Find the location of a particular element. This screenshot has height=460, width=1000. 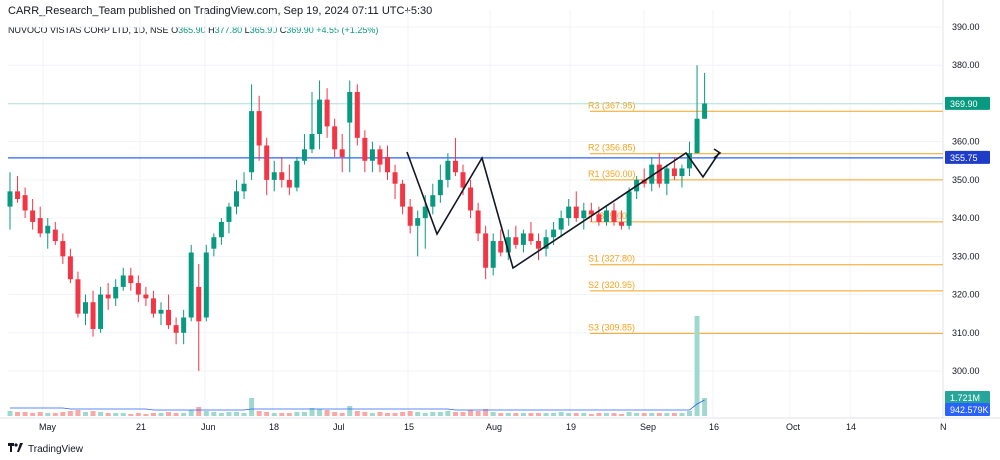

x-tick-label: 15 is located at coordinates (409, 427).